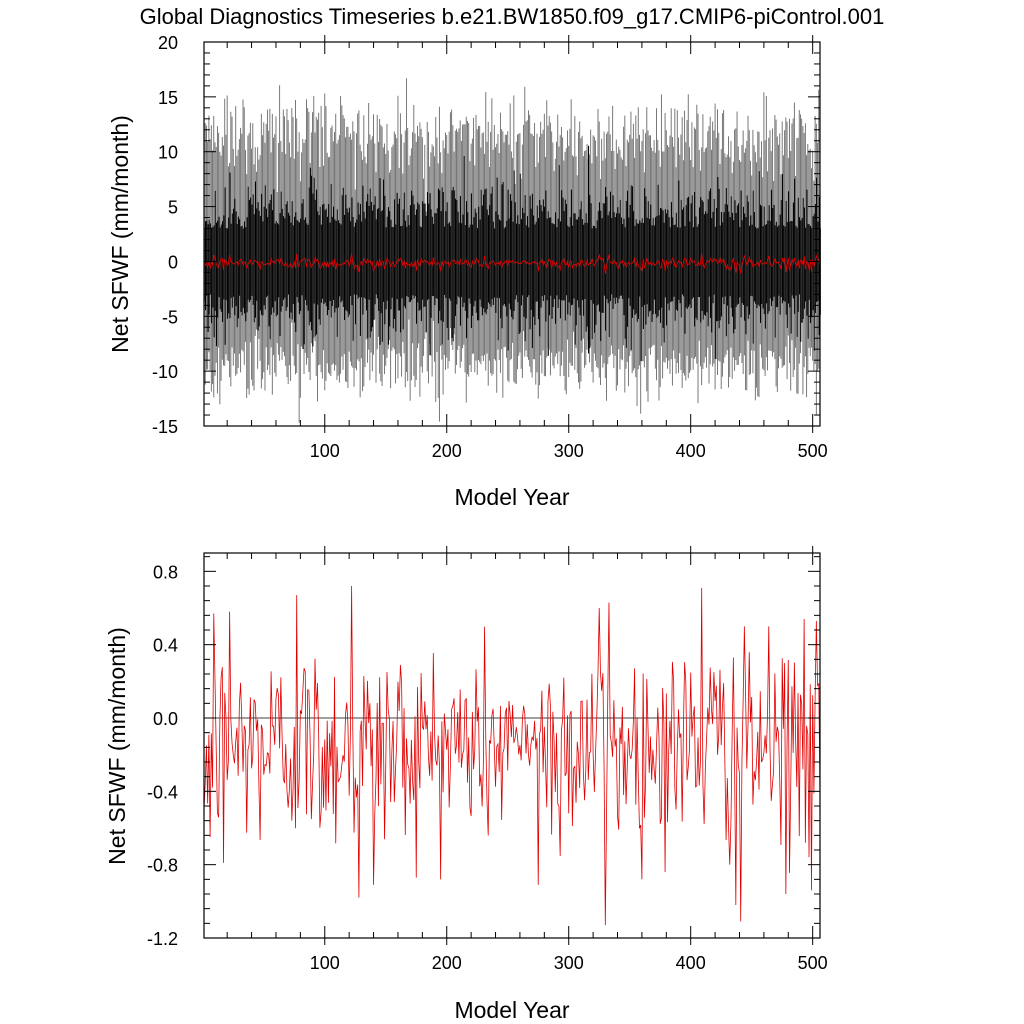 The image size is (1024, 1024). I want to click on annual-mean-series-line-top, so click(512, 263).